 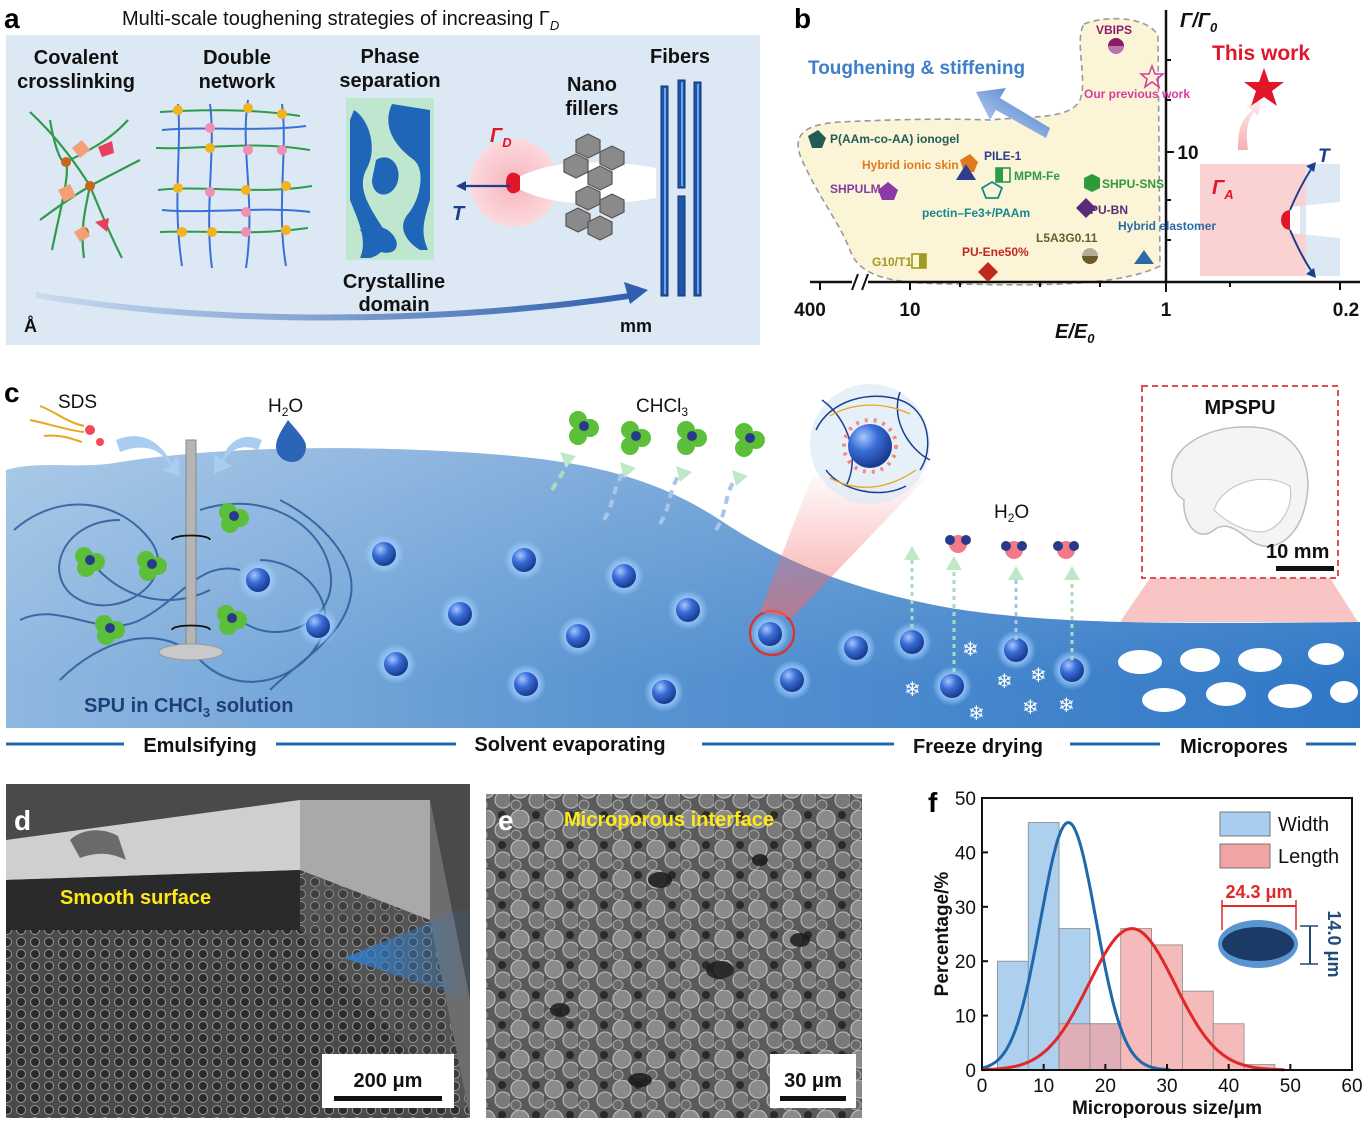 I want to click on material-region, so click(x=979, y=151).